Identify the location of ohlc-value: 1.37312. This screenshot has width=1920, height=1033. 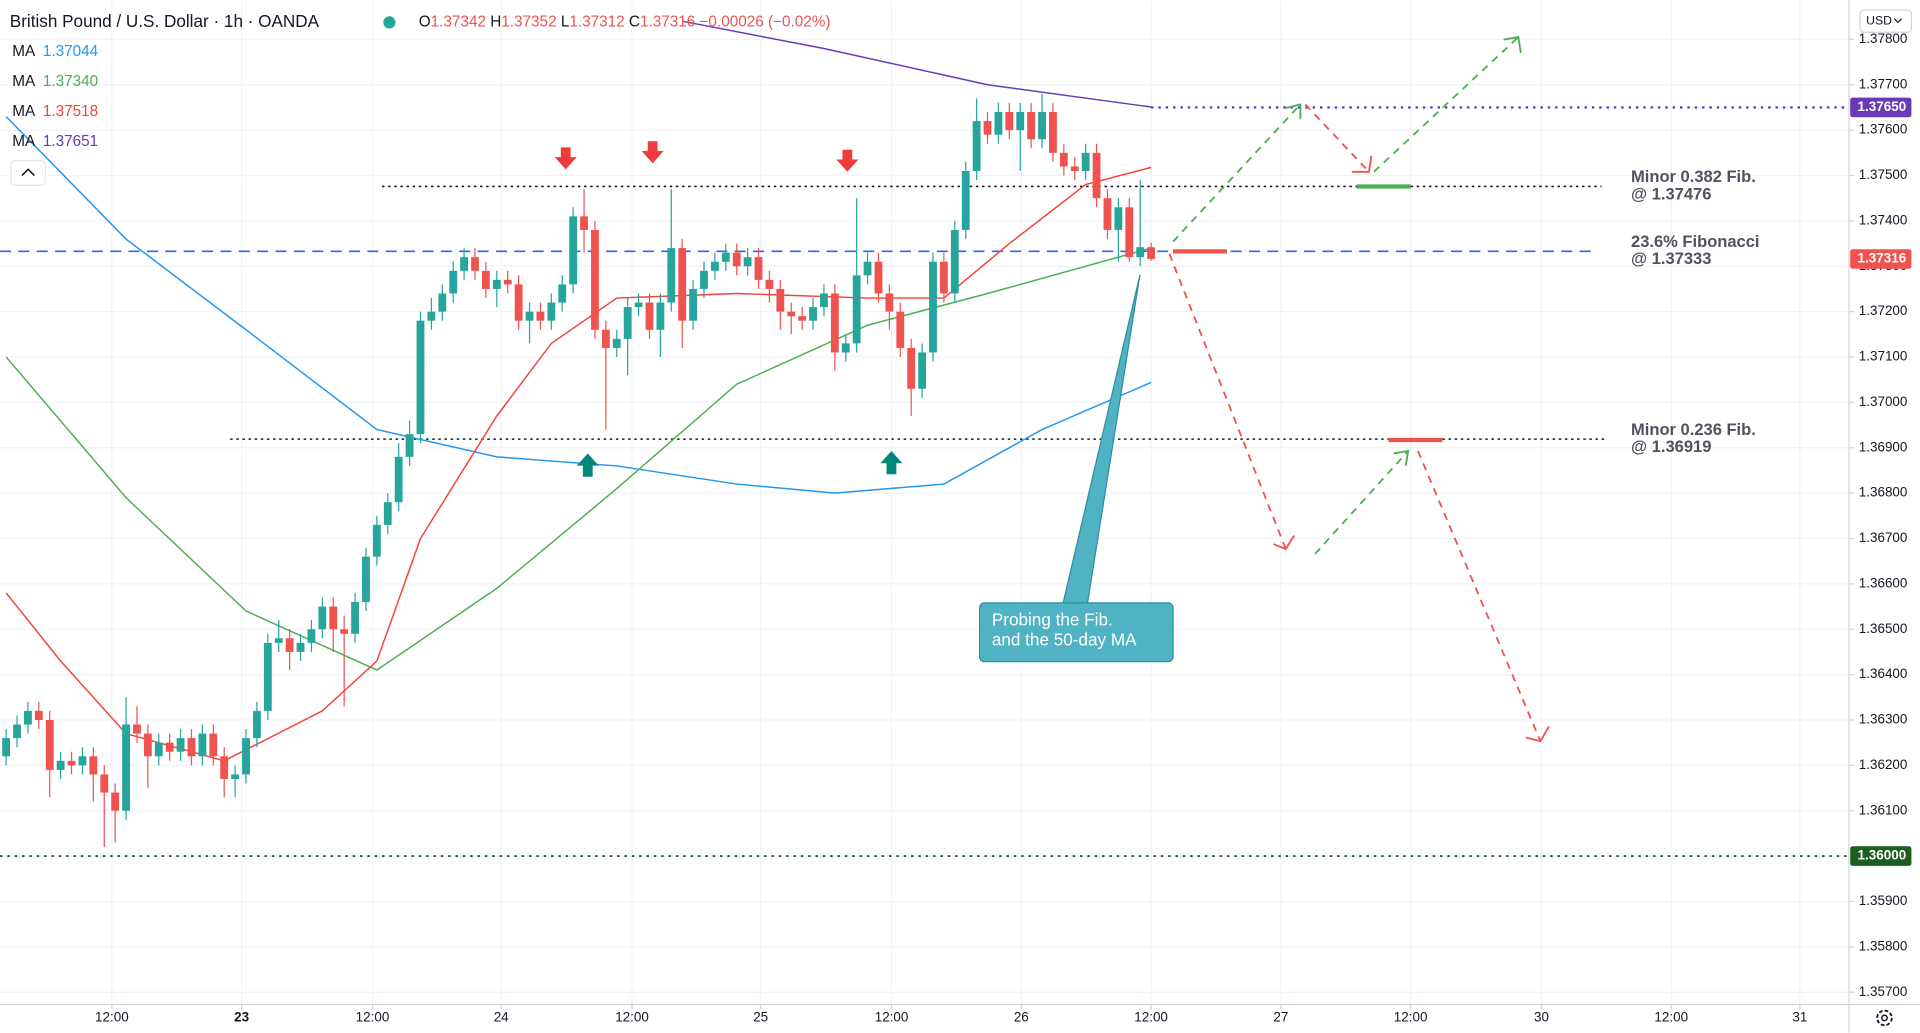
(596, 21).